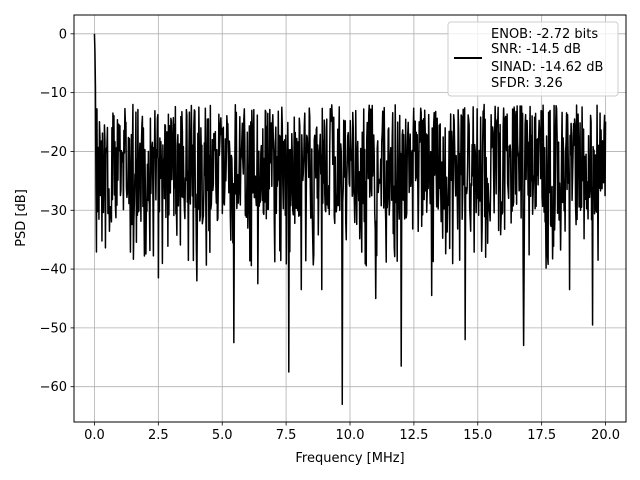 This screenshot has height=480, width=640. What do you see at coordinates (349, 458) in the screenshot?
I see `x-axis-label: Frequency [MHz]` at bounding box center [349, 458].